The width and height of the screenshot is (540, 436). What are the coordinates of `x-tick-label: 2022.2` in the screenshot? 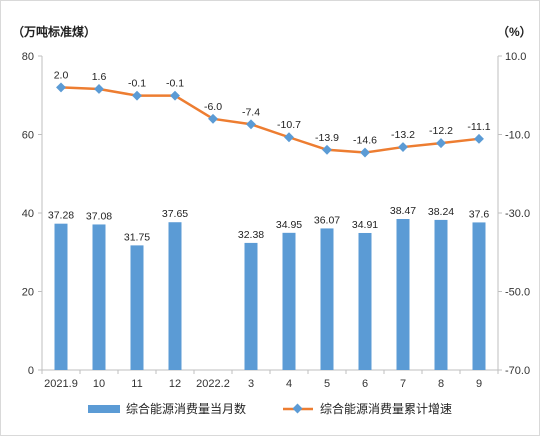 It's located at (213, 384).